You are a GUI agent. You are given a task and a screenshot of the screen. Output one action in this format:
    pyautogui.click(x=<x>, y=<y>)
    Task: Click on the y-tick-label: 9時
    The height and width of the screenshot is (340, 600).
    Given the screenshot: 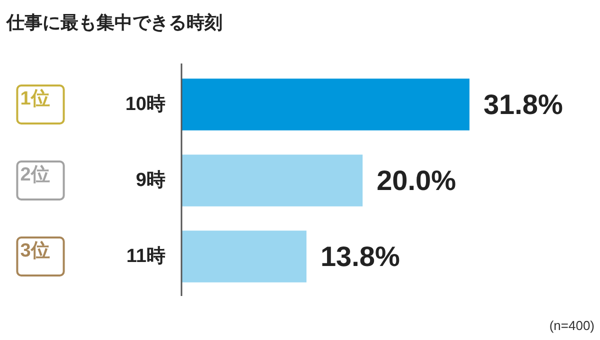 What is the action you would take?
    pyautogui.click(x=151, y=180)
    